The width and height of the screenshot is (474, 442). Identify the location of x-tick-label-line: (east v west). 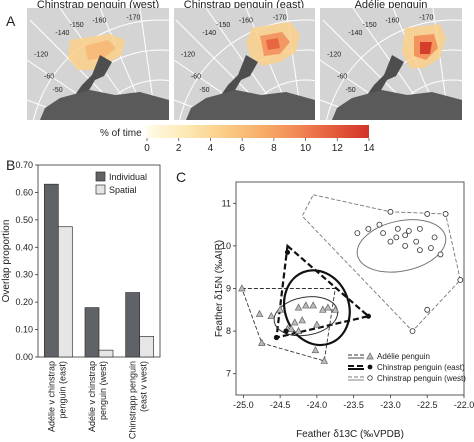
(144, 386).